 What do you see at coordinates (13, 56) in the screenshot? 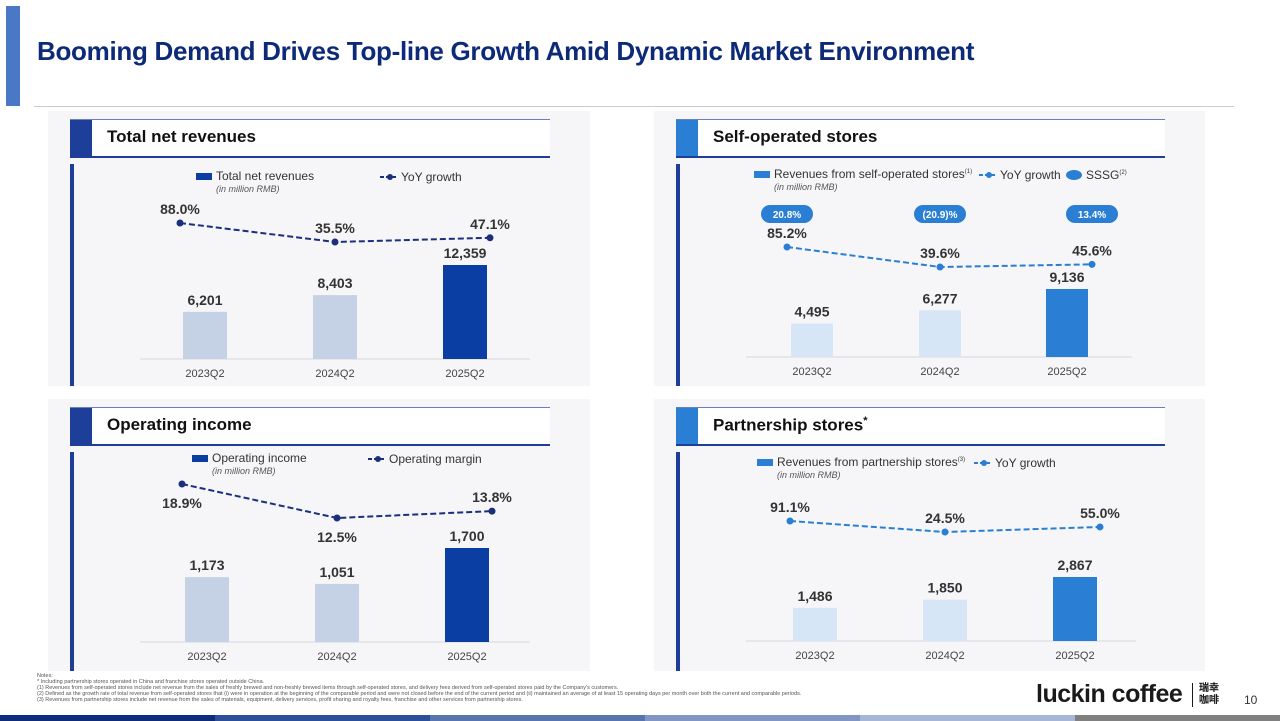
I see `title-accent-bar` at bounding box center [13, 56].